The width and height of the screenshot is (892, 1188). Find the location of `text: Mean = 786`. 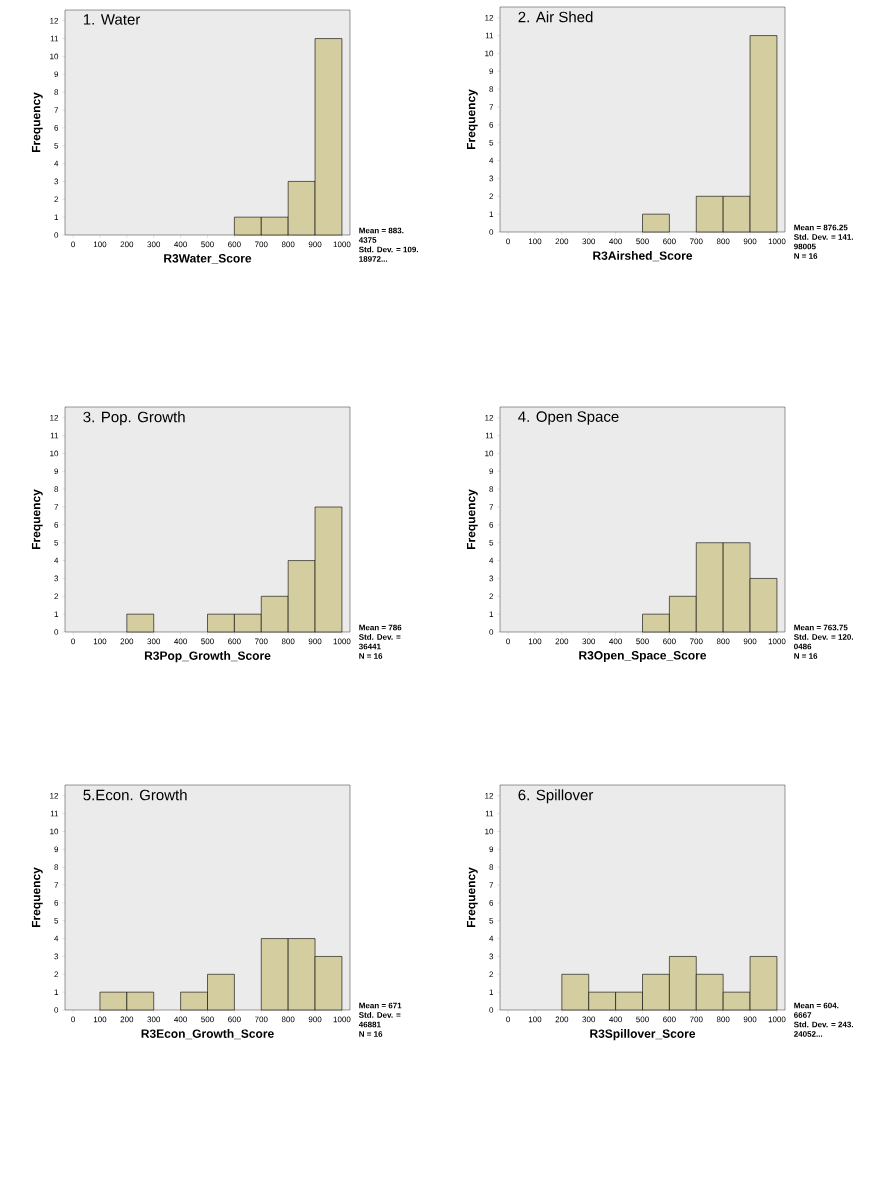

text: Mean = 786 is located at coordinates (380, 627).